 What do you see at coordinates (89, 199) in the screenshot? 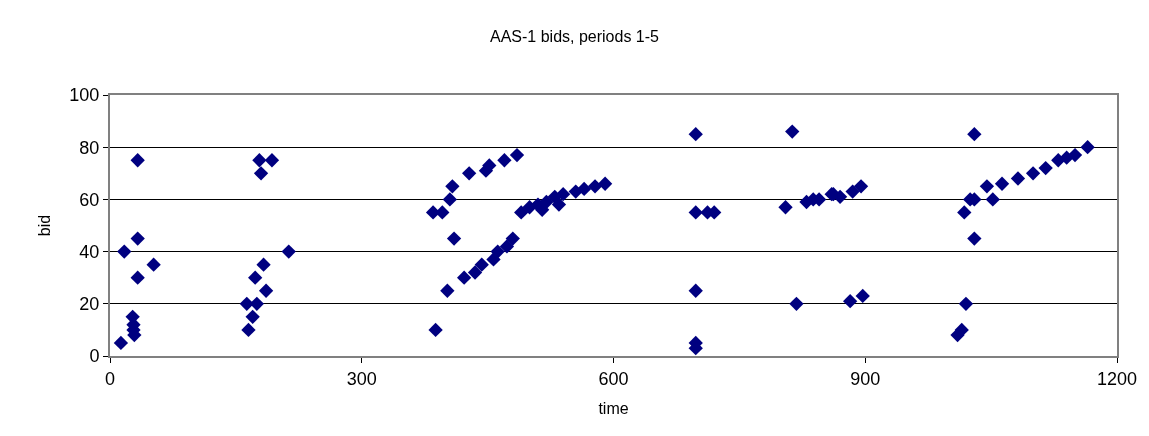
I see `y-tick-label: 60` at bounding box center [89, 199].